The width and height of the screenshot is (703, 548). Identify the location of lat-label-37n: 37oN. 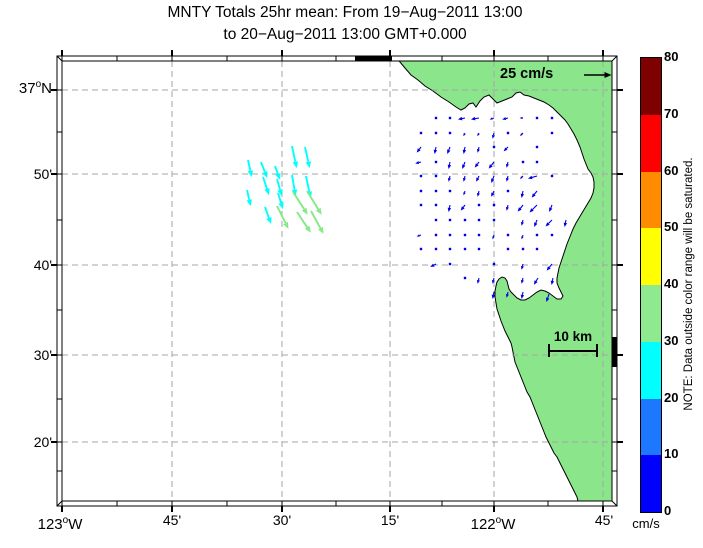
(26, 88).